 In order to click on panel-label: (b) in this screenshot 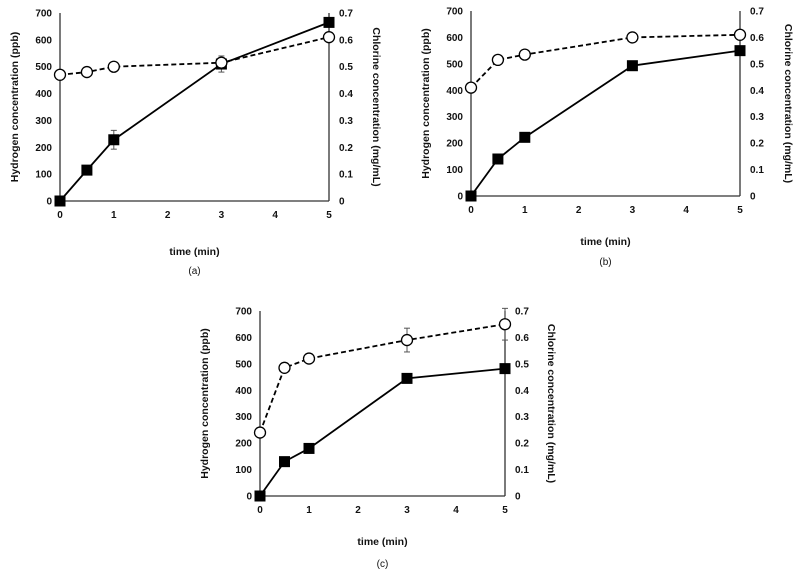, I will do `click(605, 262)`.